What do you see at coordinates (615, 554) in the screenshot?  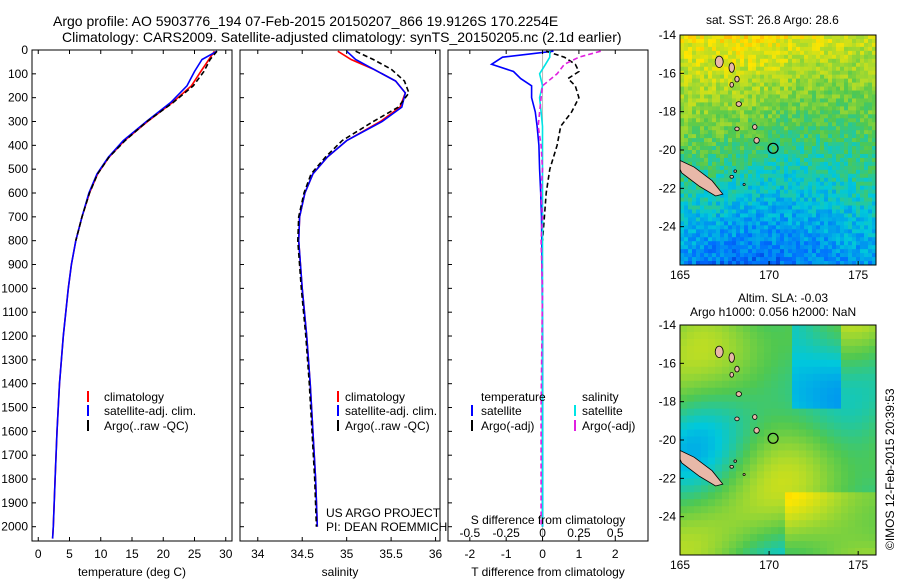 I see `x-tick-label: 2` at bounding box center [615, 554].